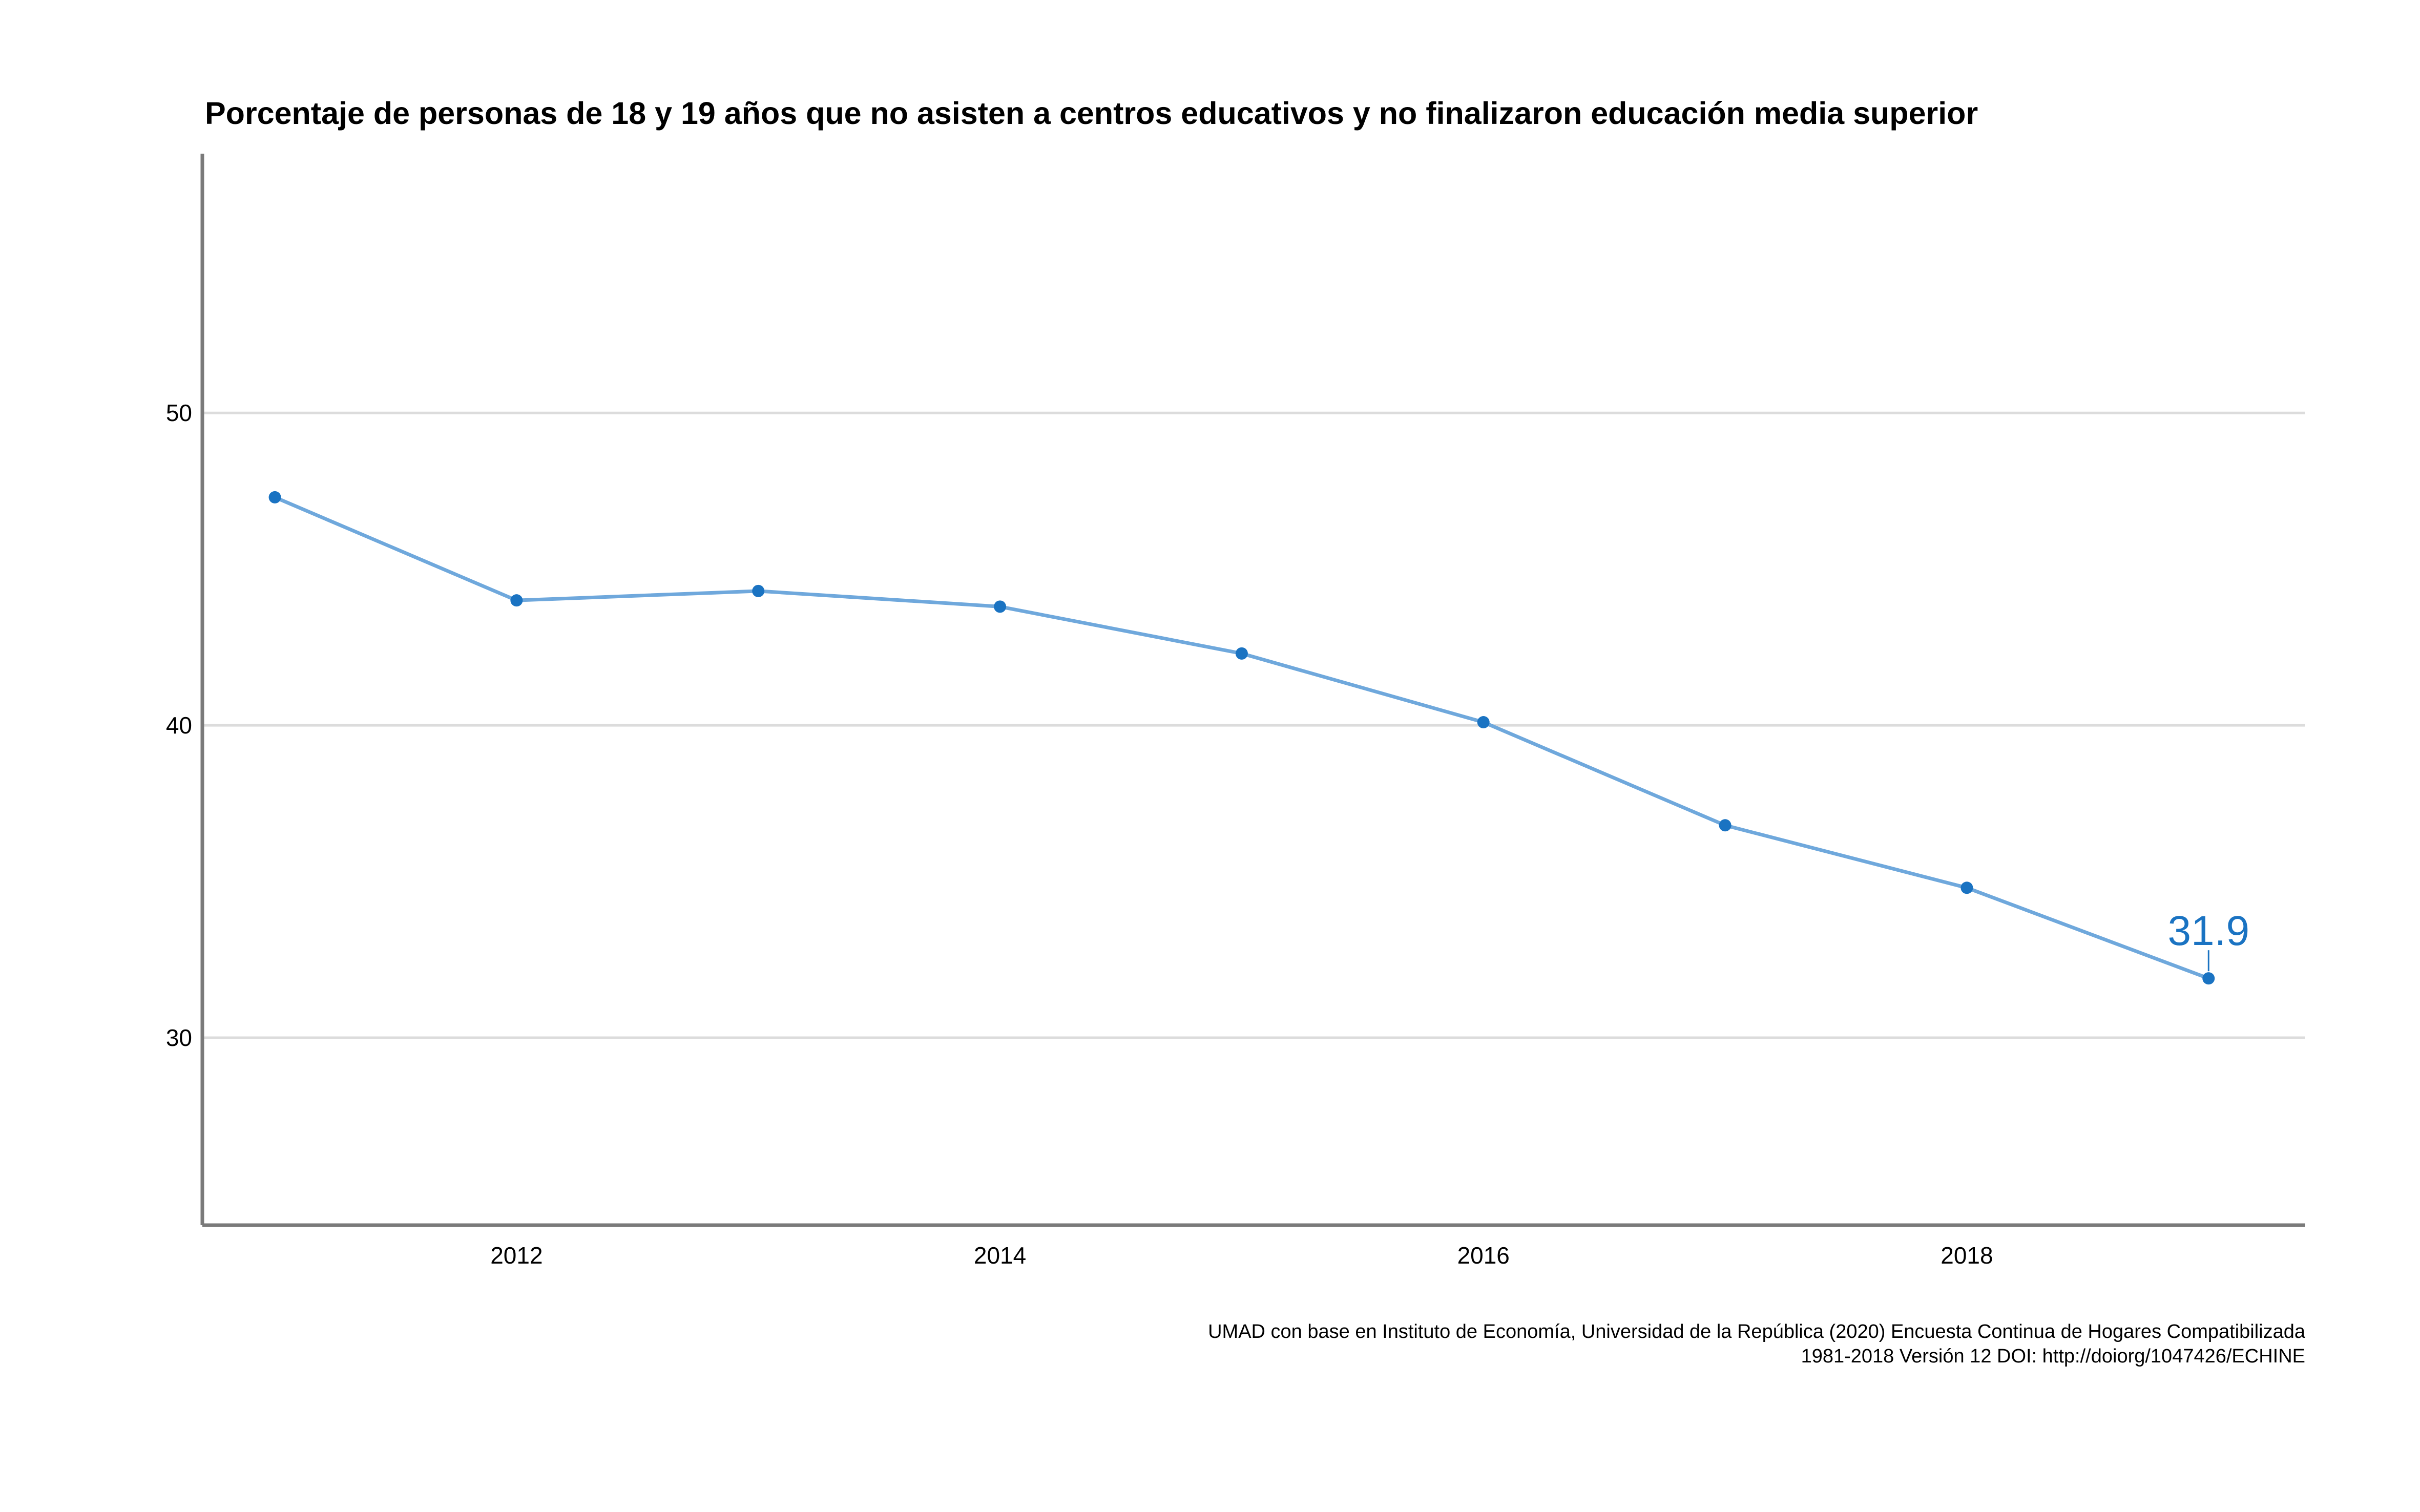 The height and width of the screenshot is (1512, 2420). Describe the element at coordinates (1241, 653) in the screenshot. I see `data-point-2015` at that location.